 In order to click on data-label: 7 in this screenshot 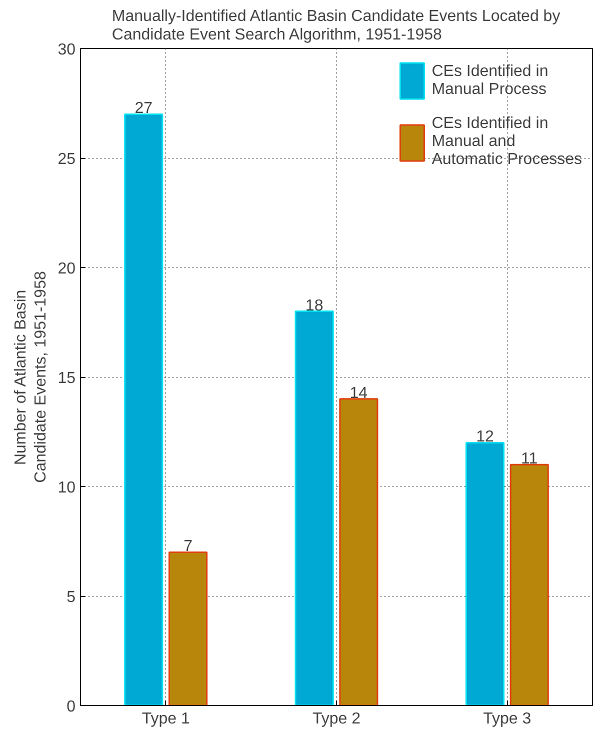, I will do `click(188, 547)`.